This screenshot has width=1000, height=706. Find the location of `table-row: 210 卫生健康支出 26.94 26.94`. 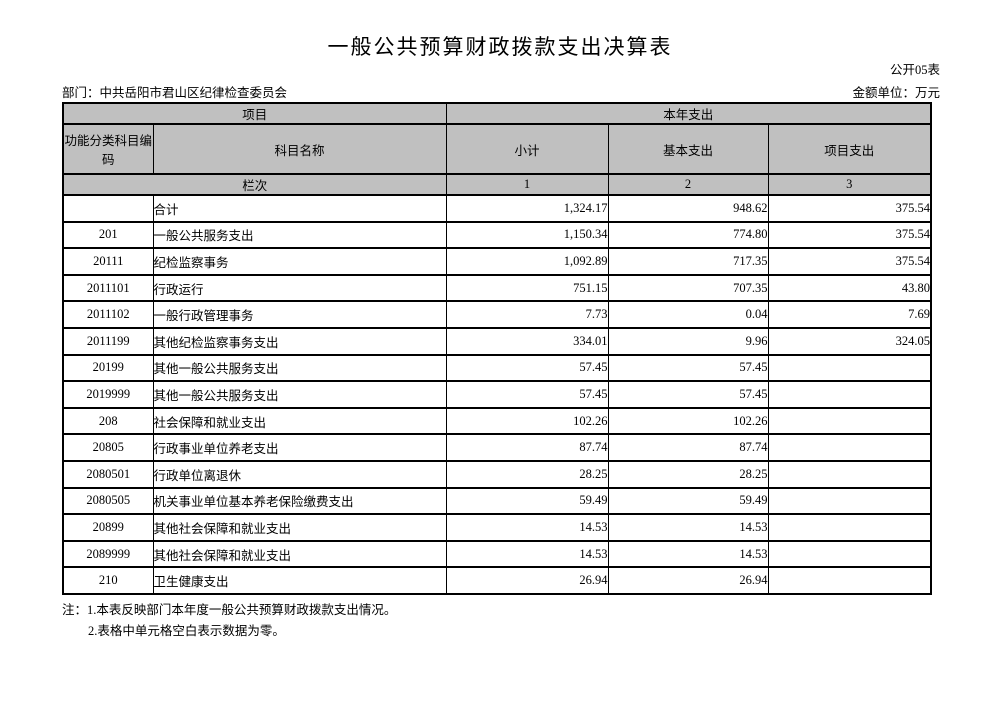

table-row: 210 卫生健康支出 26.94 26.94 is located at coordinates (497, 580).